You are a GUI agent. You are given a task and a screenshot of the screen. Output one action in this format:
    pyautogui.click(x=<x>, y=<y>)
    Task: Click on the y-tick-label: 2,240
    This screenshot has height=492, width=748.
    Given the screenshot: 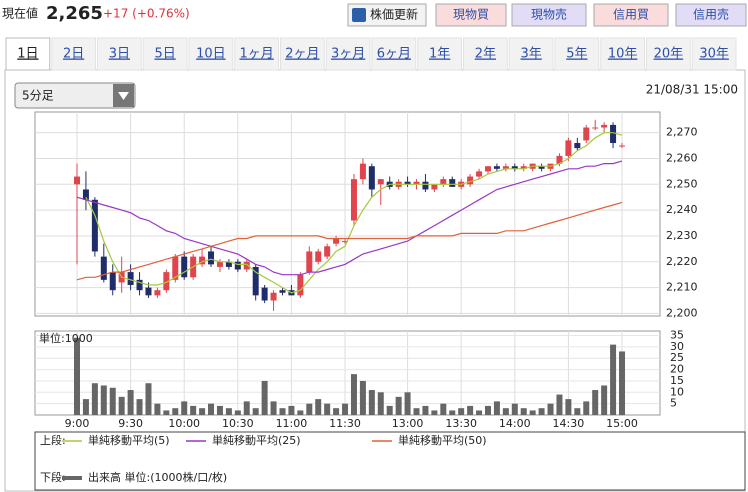 What is the action you would take?
    pyautogui.click(x=682, y=209)
    